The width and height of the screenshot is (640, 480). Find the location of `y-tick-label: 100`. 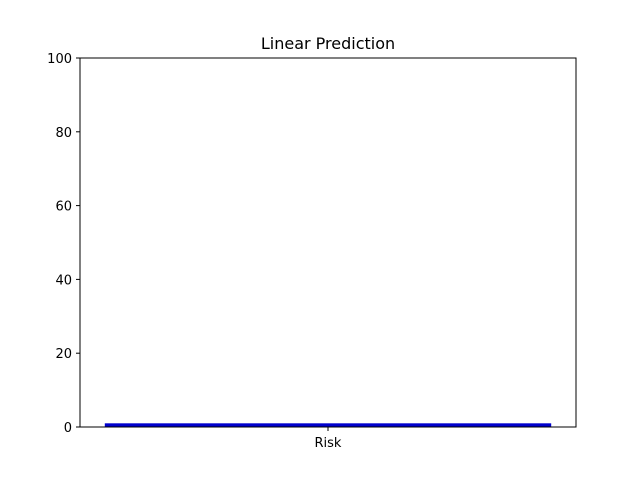

y-tick-label: 100 is located at coordinates (59, 59).